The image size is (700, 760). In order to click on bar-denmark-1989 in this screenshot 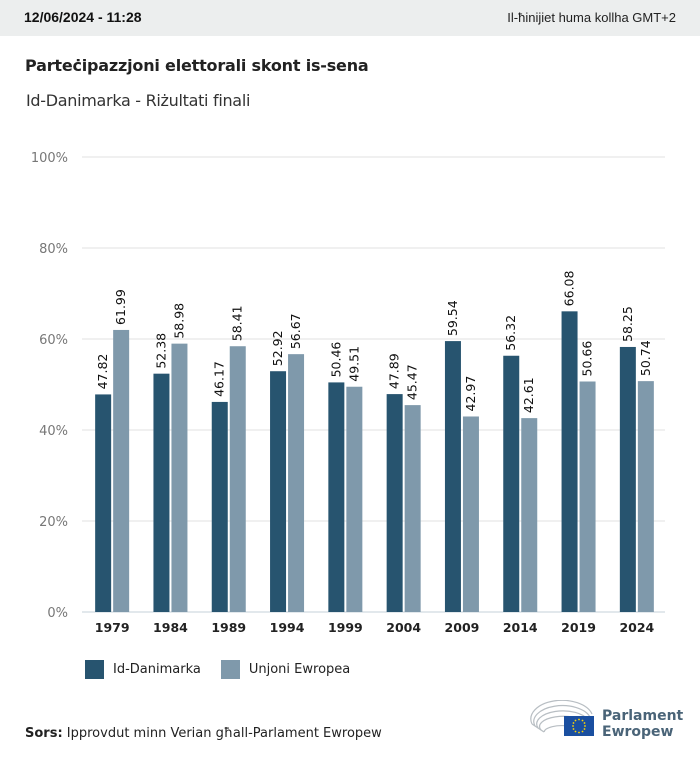, I will do `click(219, 506)`.